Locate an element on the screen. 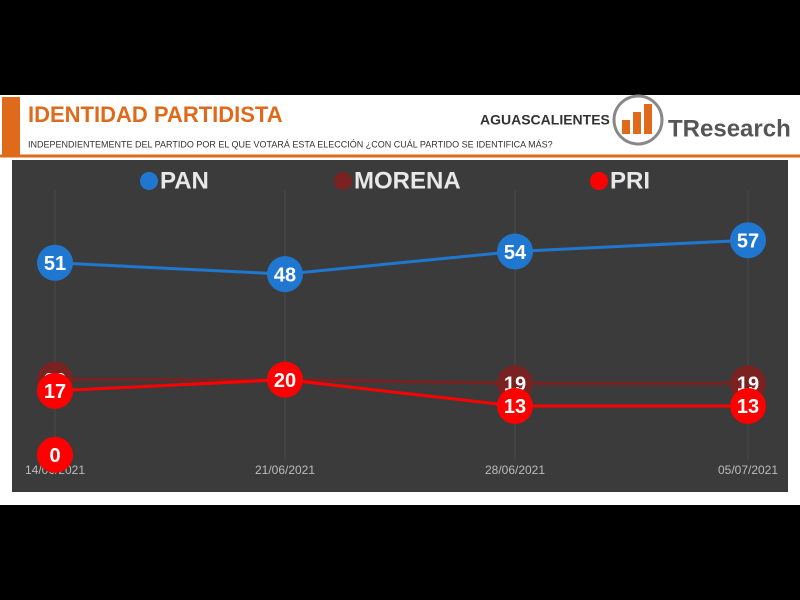 This screenshot has width=800, height=600. brand: TResearch is located at coordinates (729, 128).